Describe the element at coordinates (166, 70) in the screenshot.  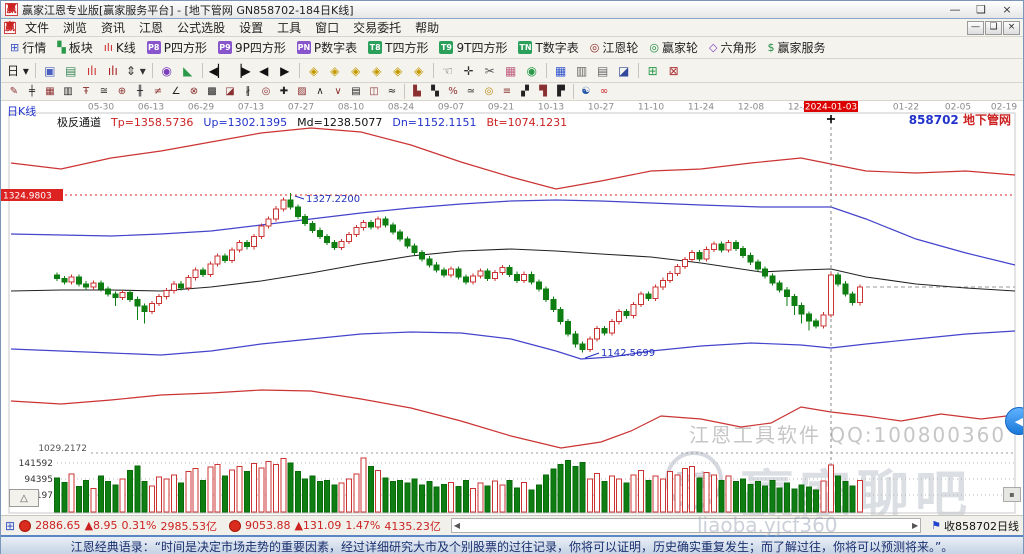
I see `region-zoom-icon: ◉` at that location.